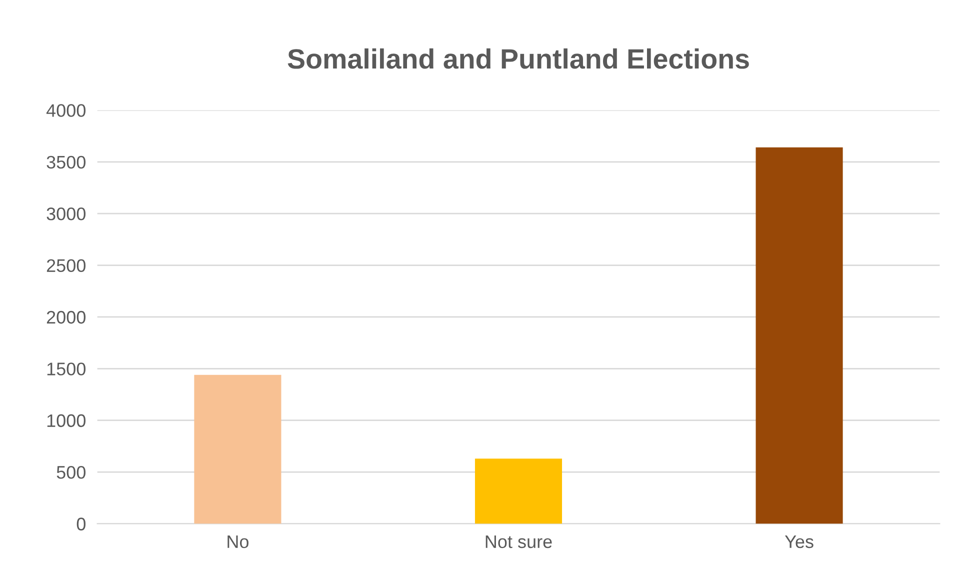  I want to click on y-tick-label: 2500, so click(66, 265).